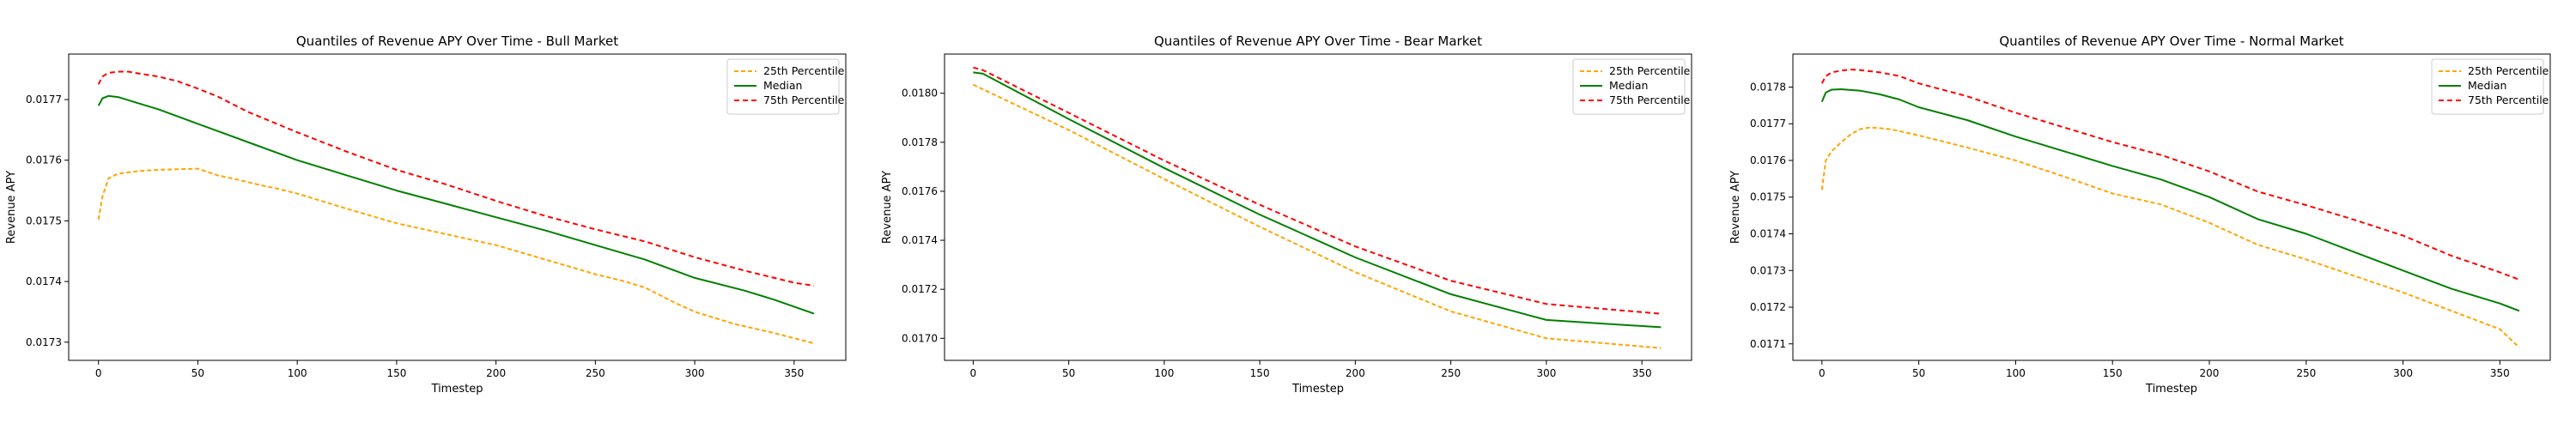  Describe the element at coordinates (920, 338) in the screenshot. I see `y-tick-label: 0.0170` at that location.